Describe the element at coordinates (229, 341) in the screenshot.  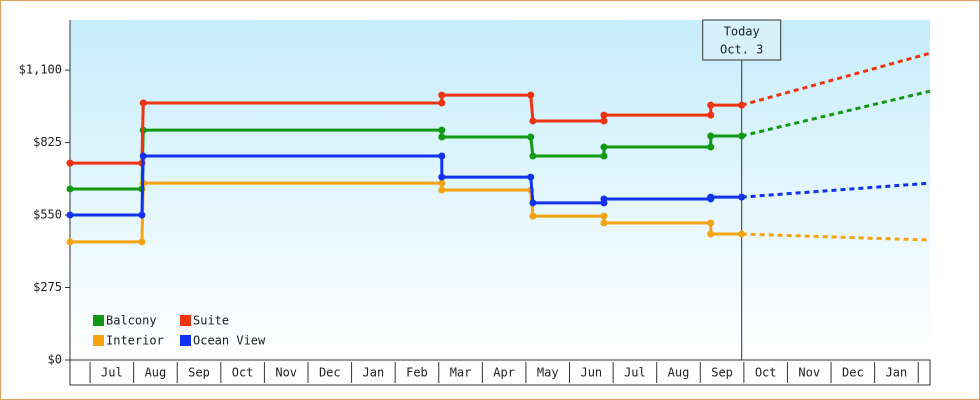
I see `legend-label: Ocean View` at that location.